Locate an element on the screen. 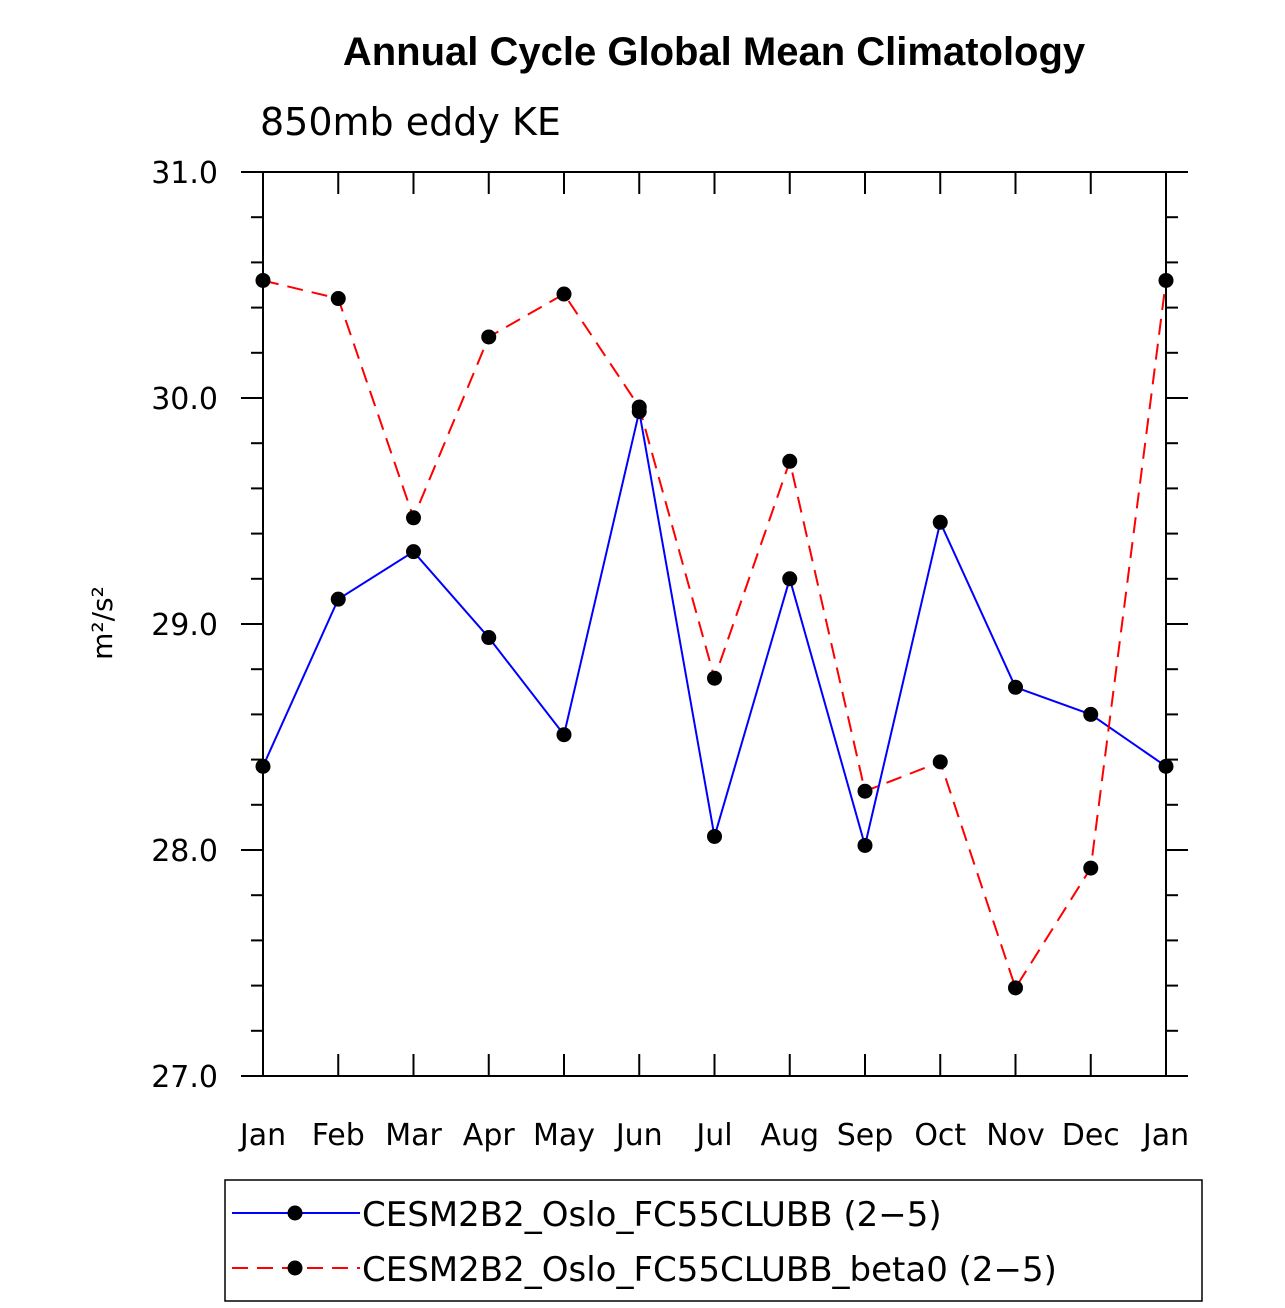  x-tick-label: Feb is located at coordinates (338, 1135).